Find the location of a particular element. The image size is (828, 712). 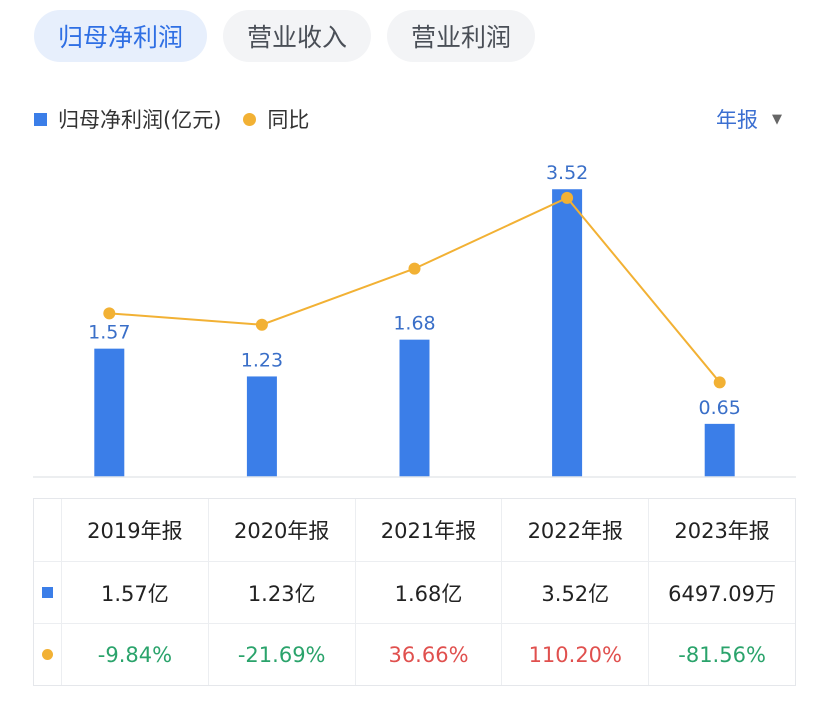

yoy-point-2022年报 is located at coordinates (567, 197).